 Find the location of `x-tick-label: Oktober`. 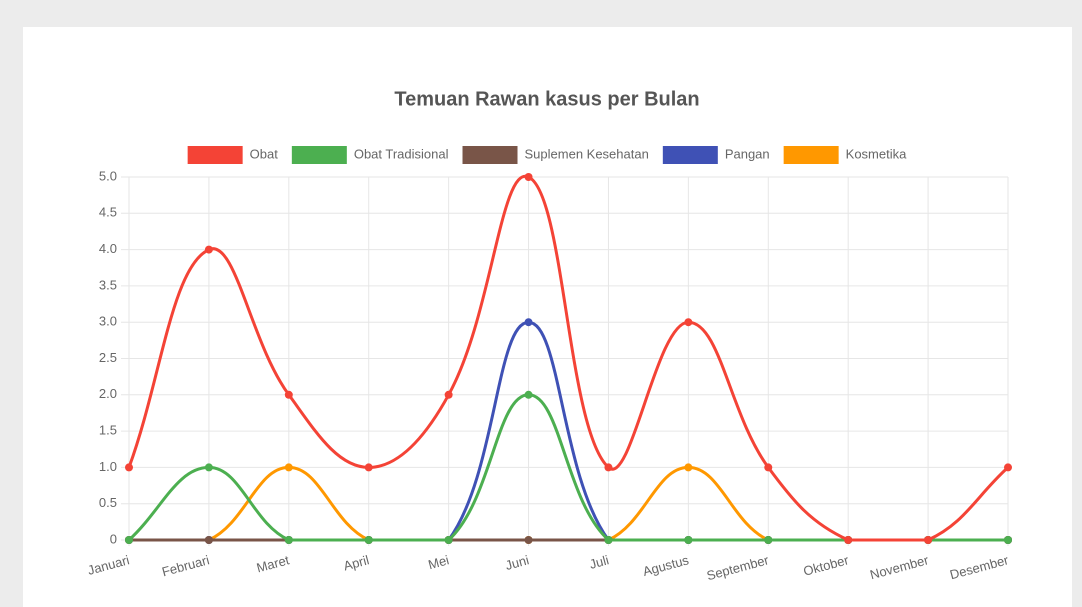

x-tick-label: Oktober is located at coordinates (826, 565).